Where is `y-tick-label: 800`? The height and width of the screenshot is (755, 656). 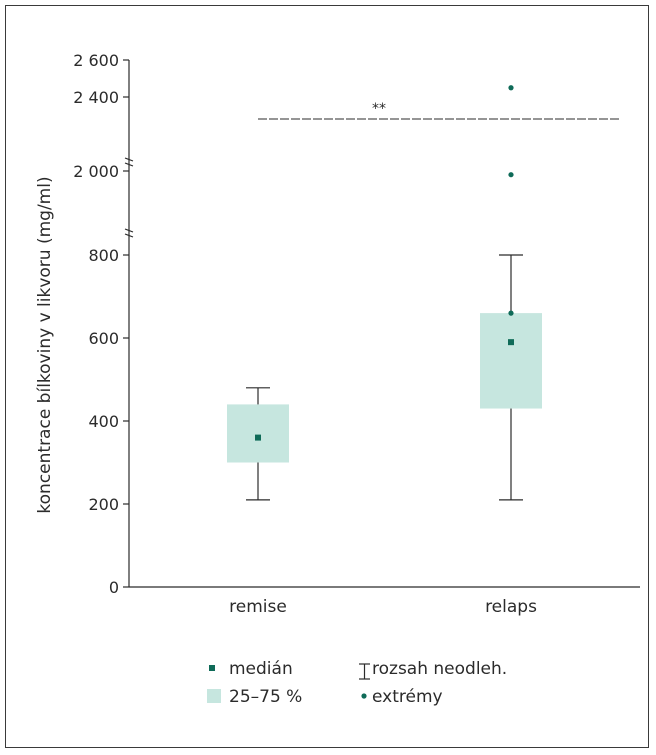 y-tick-label: 800 is located at coordinates (103, 255).